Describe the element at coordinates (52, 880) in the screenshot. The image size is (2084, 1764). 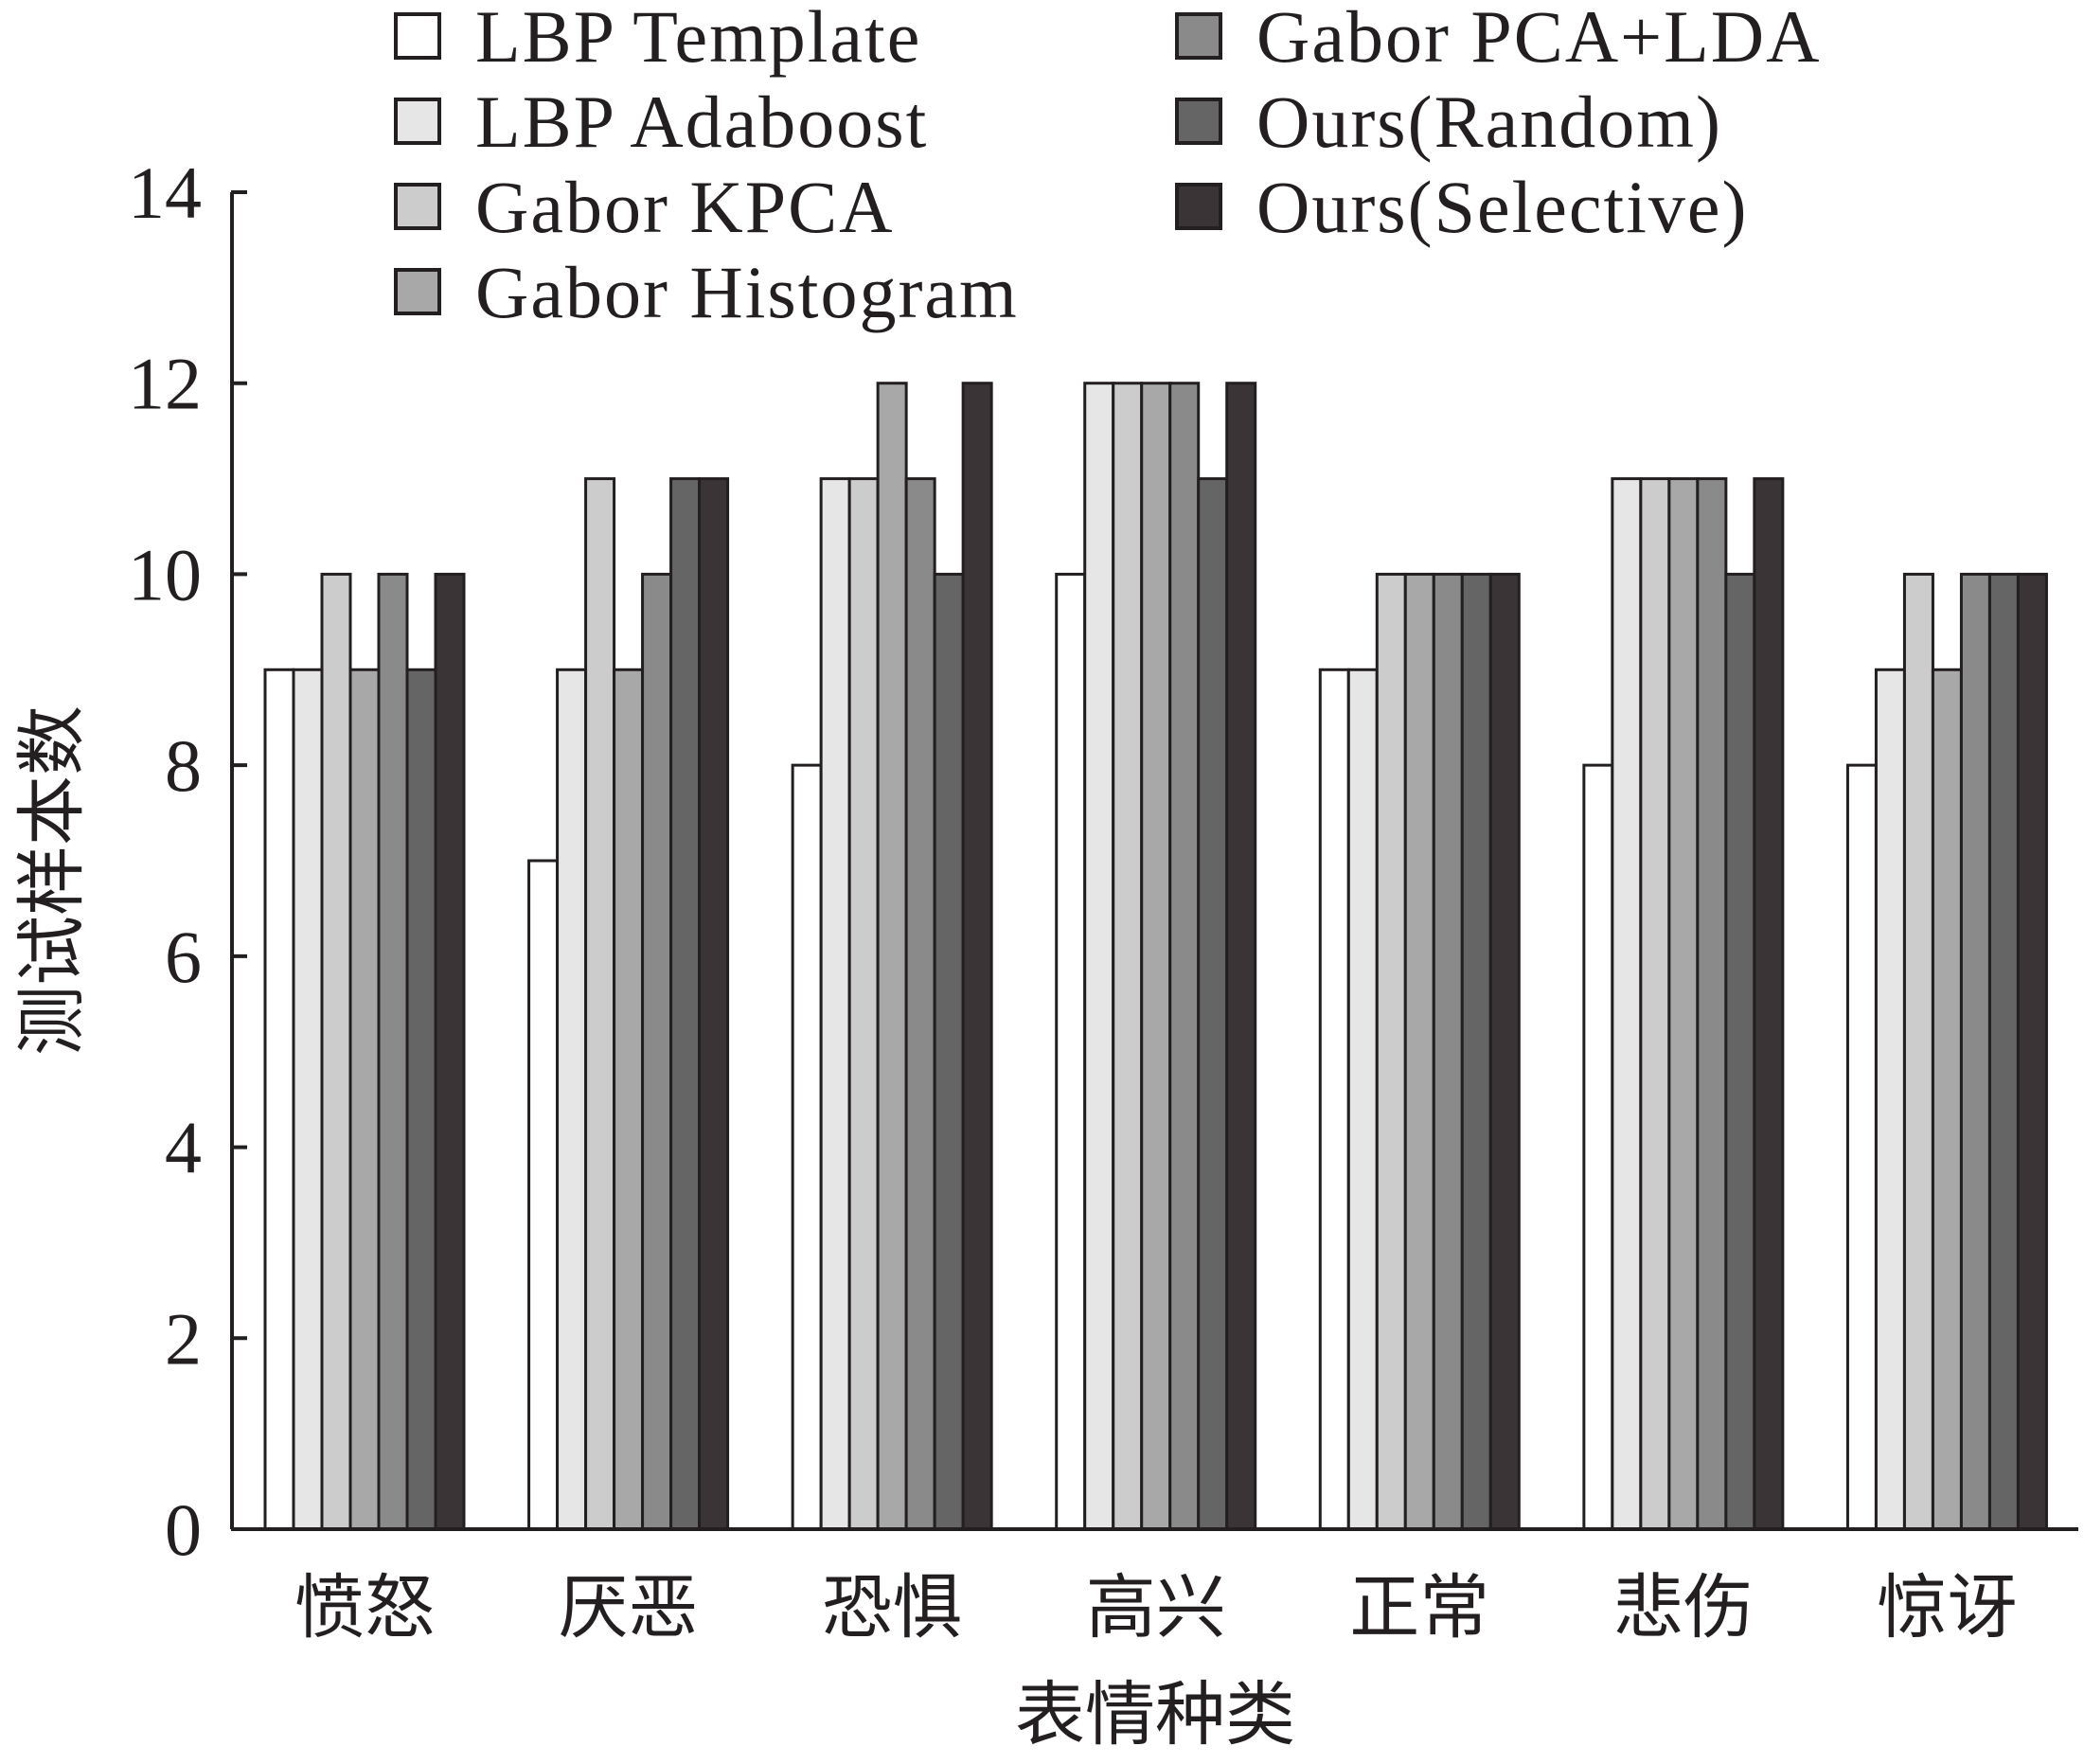
I see `y-axis-title: 测试样本数` at that location.